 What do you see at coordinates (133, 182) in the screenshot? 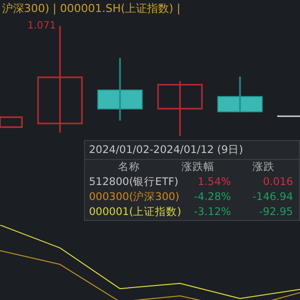
I see `text: 512800(银行ETF)` at bounding box center [133, 182].